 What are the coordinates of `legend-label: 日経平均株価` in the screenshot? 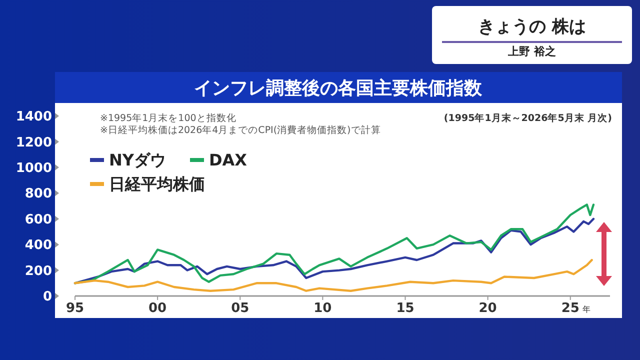 It's located at (157, 184).